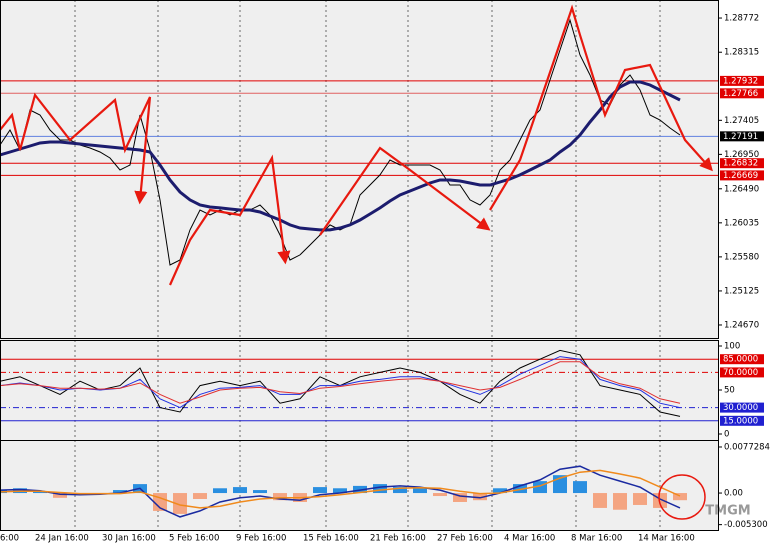 This screenshot has width=770, height=545. I want to click on level-label: 15.0000, so click(740, 421).